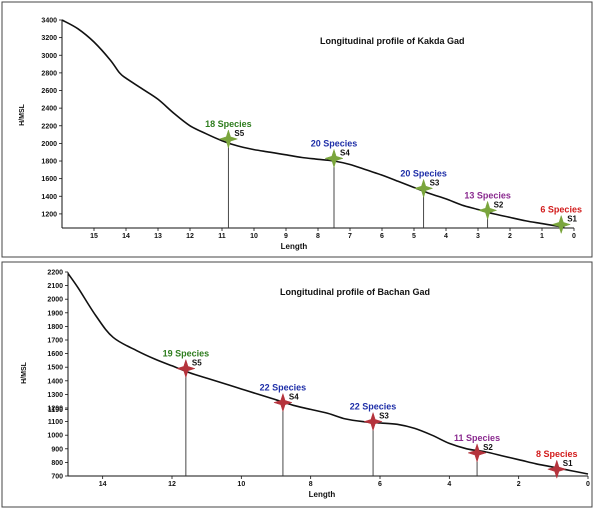 The height and width of the screenshot is (510, 595). Describe the element at coordinates (487, 195) in the screenshot. I see `station-species-label: 13 Species` at that location.